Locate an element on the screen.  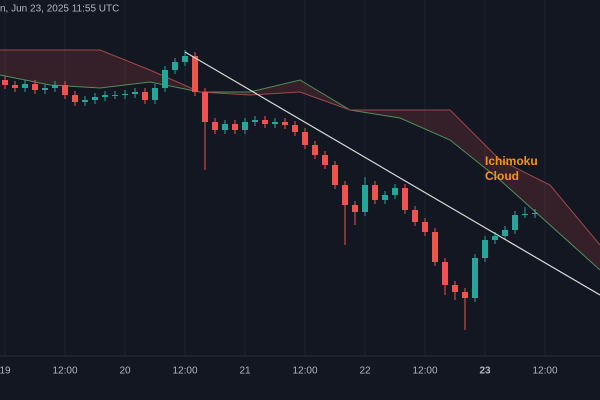
annotation-text: Cloud is located at coordinates (502, 176).